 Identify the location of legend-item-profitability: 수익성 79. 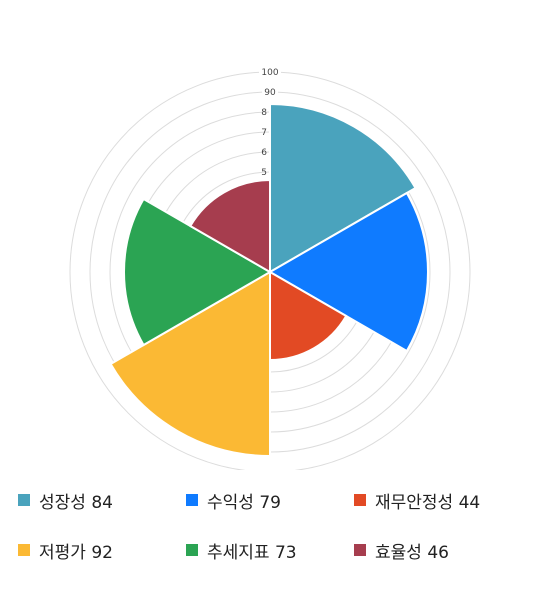
(270, 500).